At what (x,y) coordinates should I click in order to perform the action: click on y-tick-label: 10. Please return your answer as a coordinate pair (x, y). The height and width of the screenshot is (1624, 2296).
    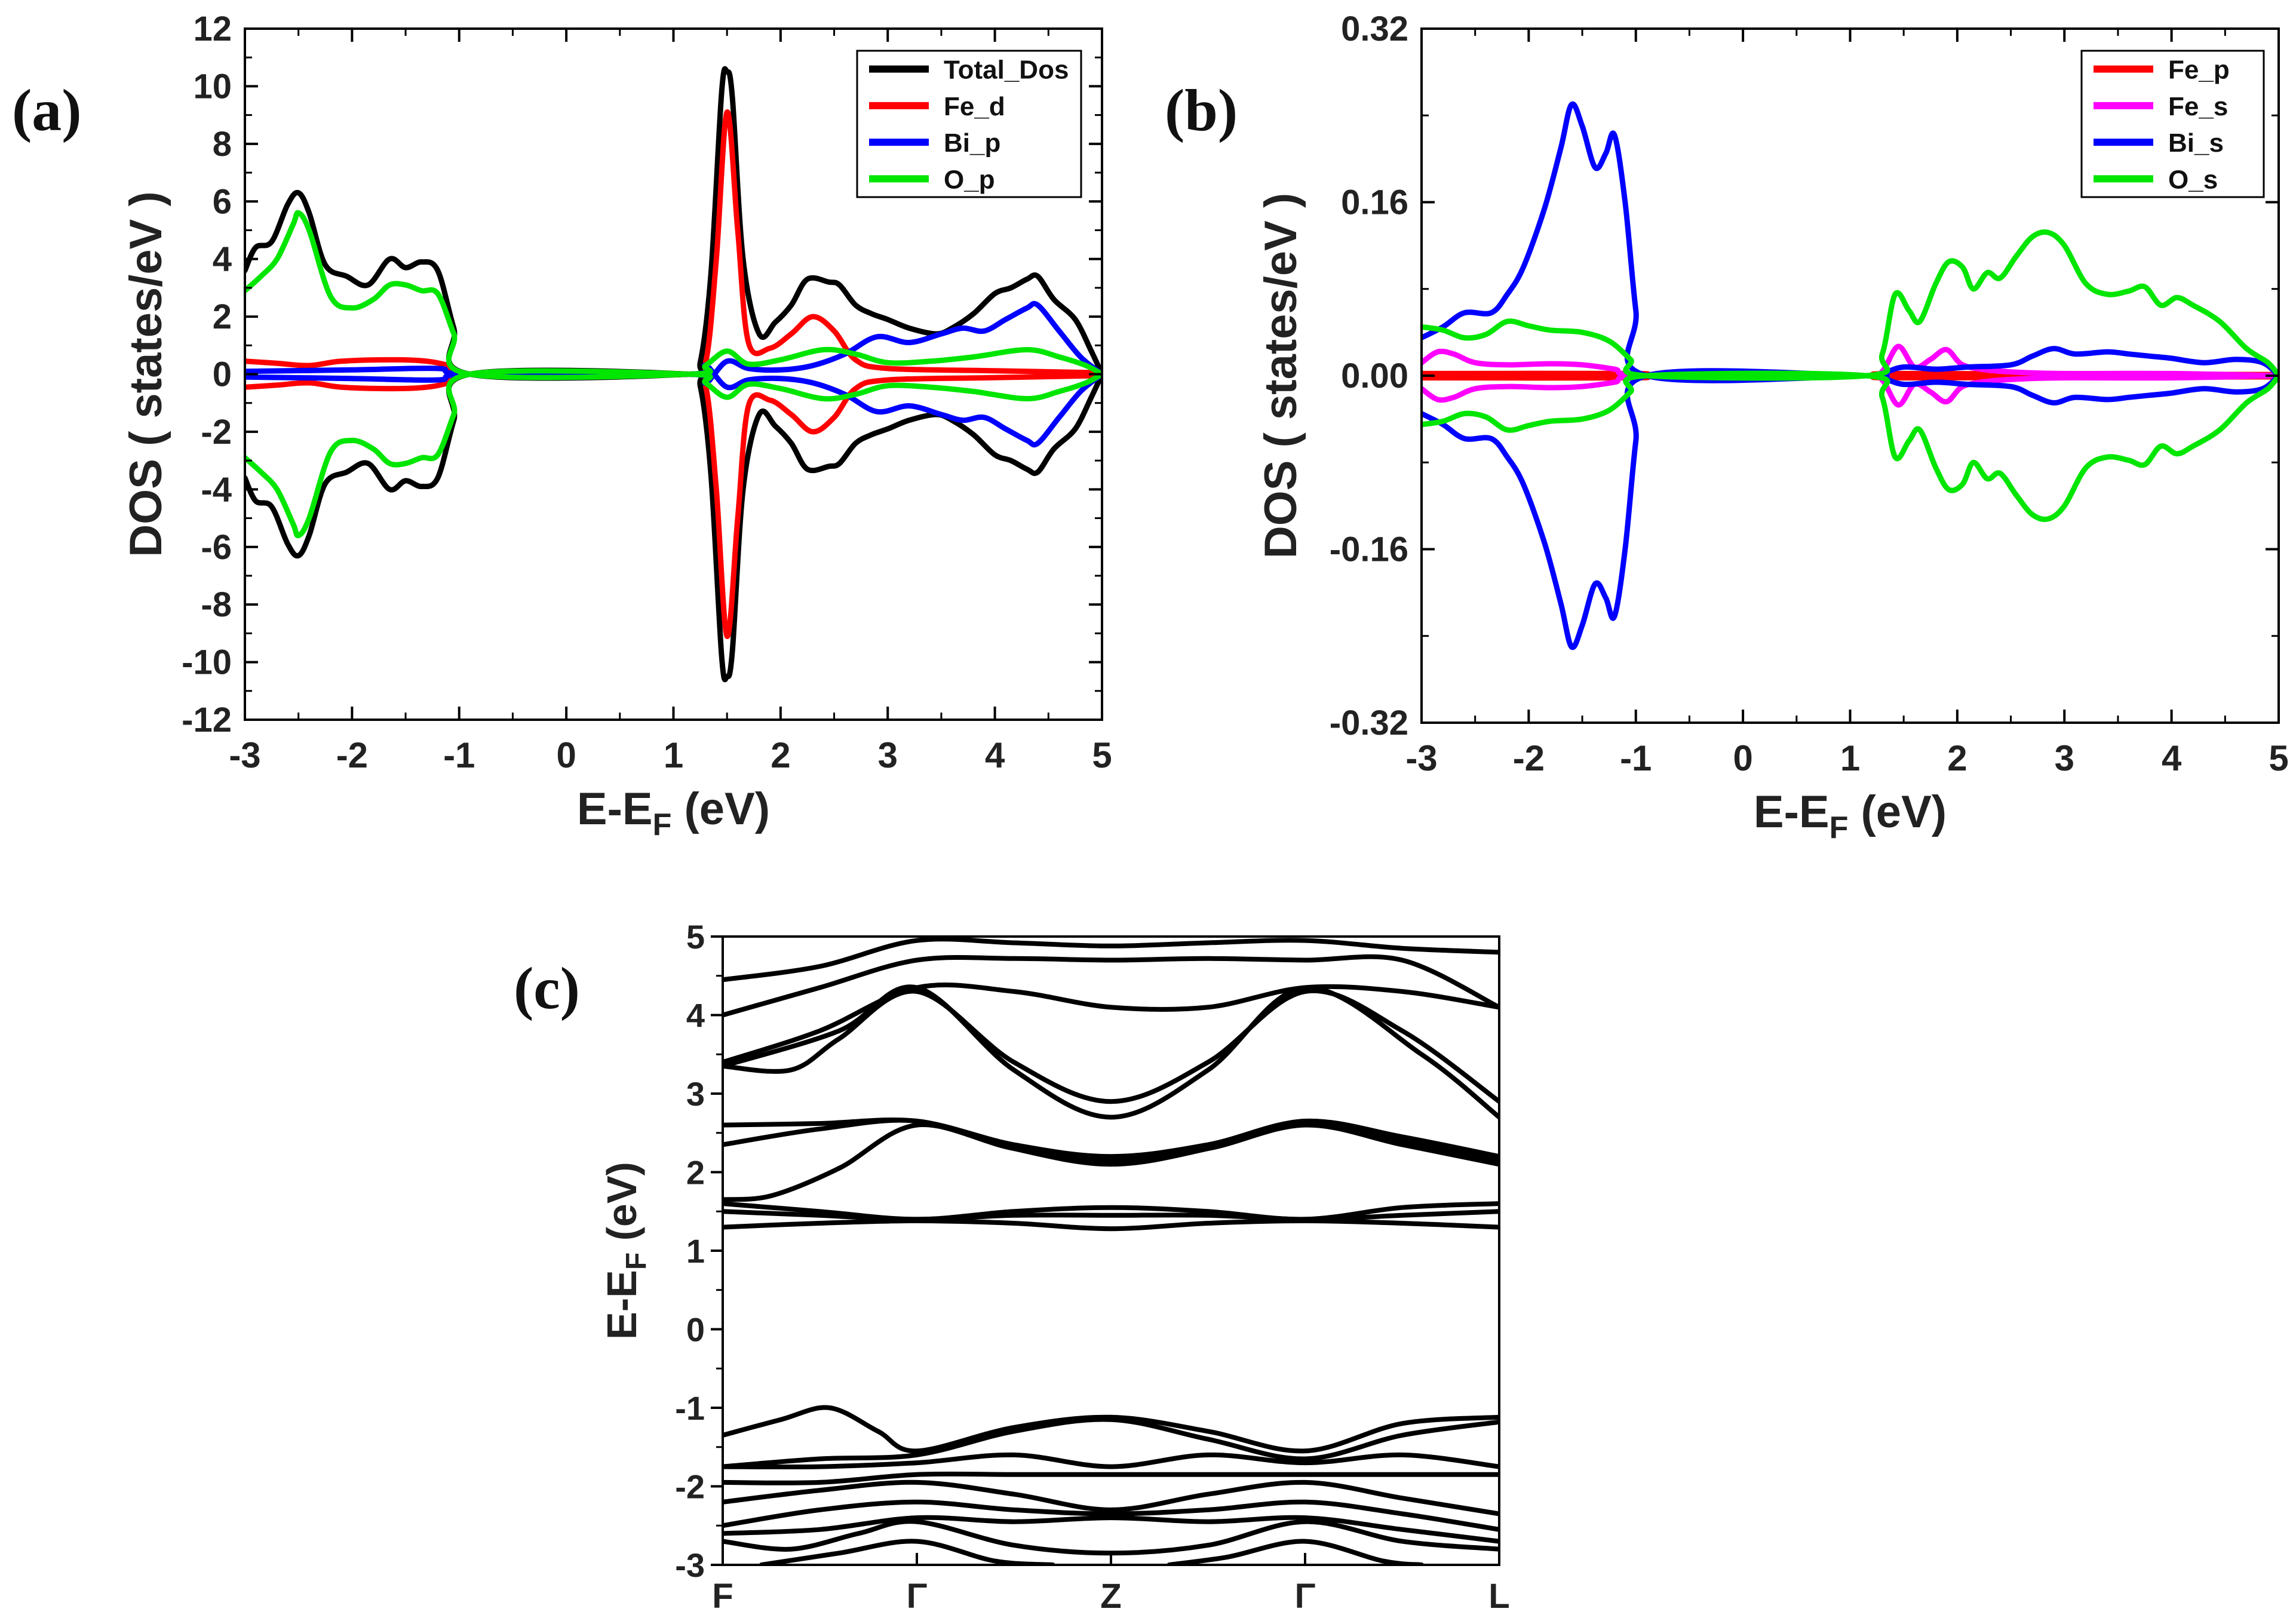
    Looking at the image, I should click on (212, 86).